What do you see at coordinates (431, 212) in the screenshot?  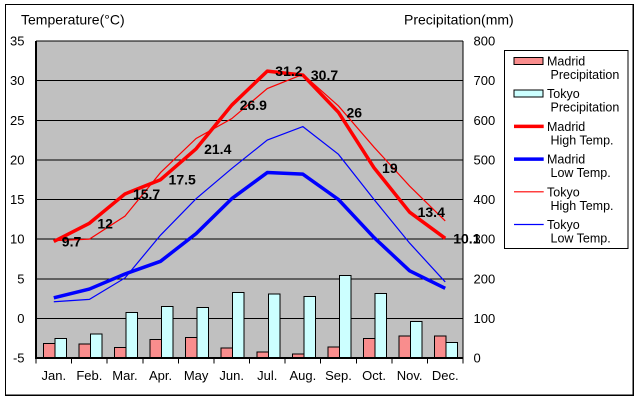 I see `svg-text: 13.4` at bounding box center [431, 212].